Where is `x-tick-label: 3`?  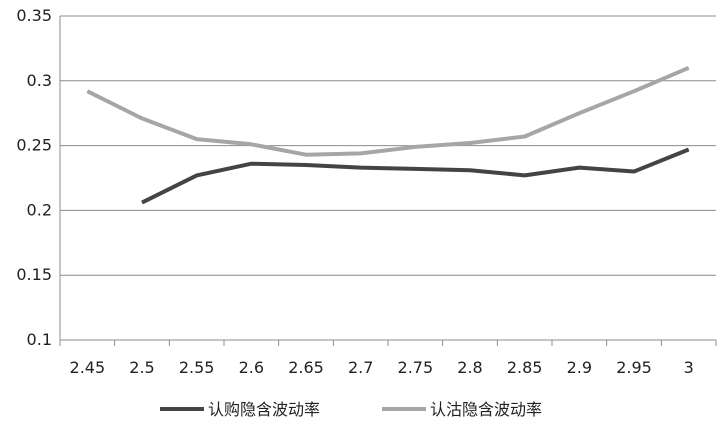 x-tick-label: 3 is located at coordinates (689, 367).